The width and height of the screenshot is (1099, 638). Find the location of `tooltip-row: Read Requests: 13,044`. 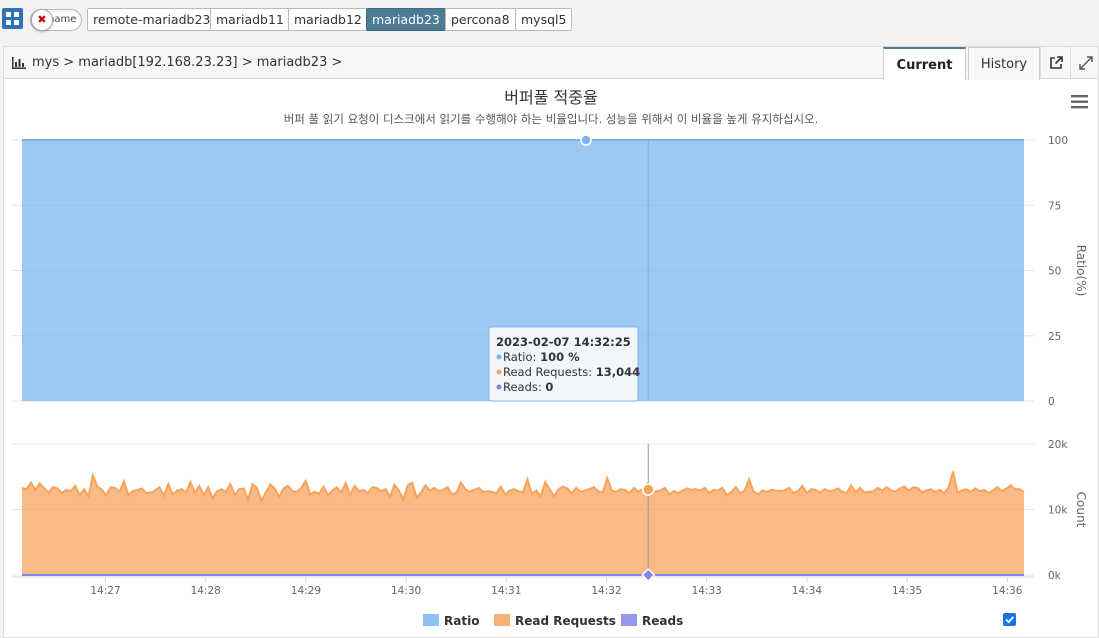

tooltip-row: Read Requests: 13,044 is located at coordinates (571, 372).